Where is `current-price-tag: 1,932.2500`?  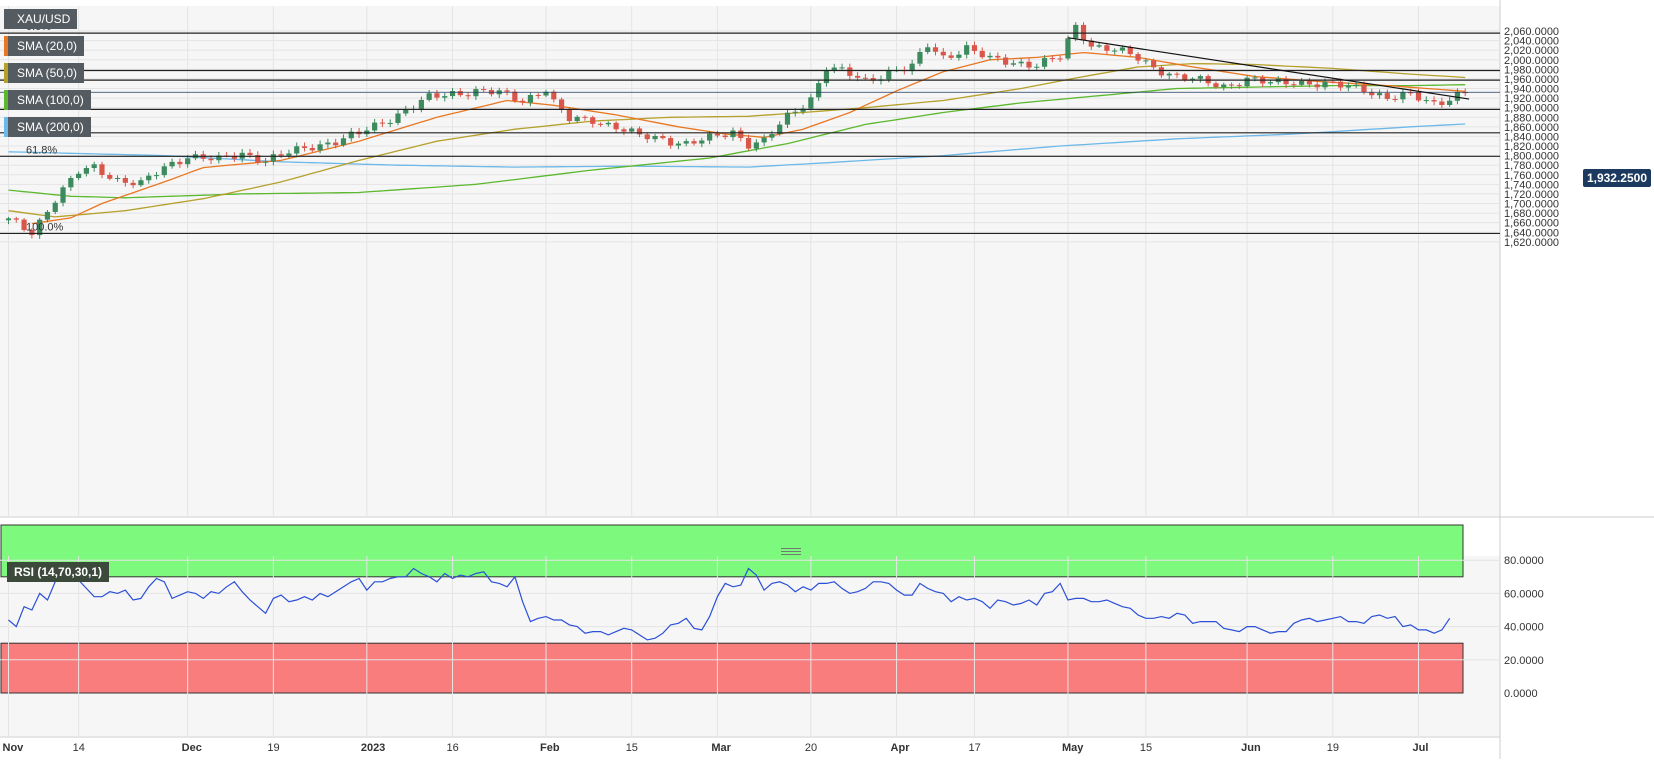 current-price-tag: 1,932.2500 is located at coordinates (1616, 178).